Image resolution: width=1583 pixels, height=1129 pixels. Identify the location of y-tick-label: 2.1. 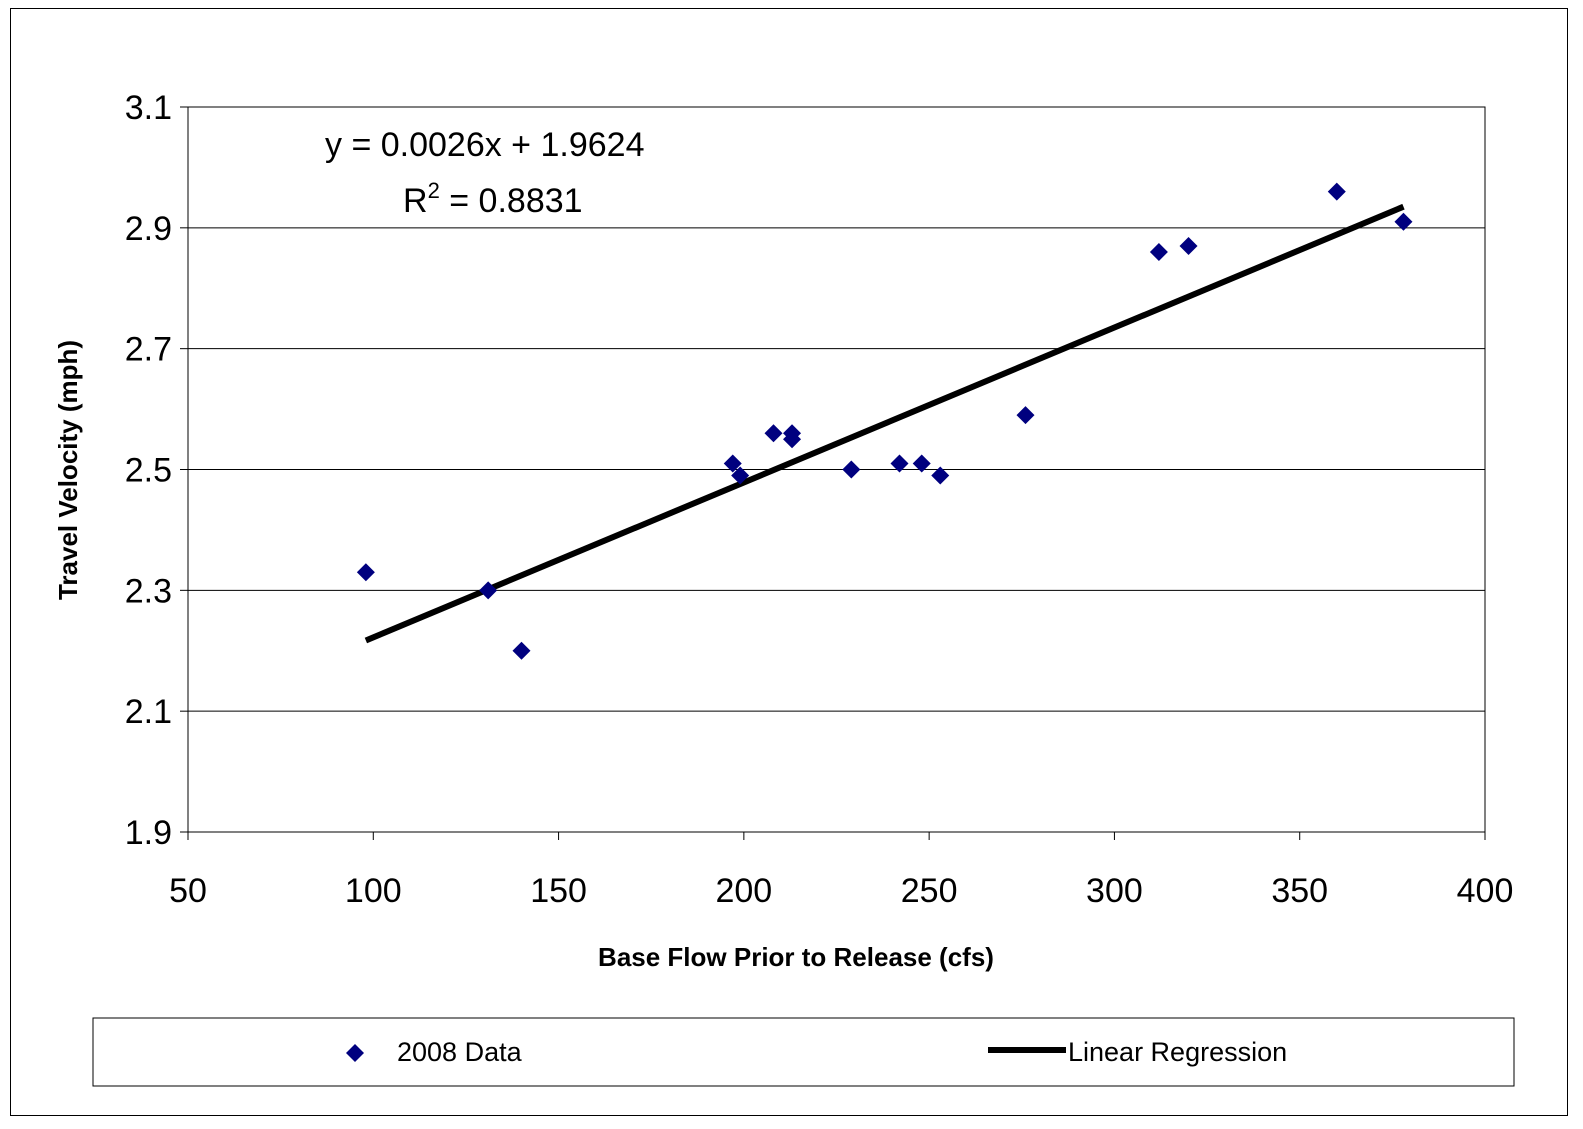
(148, 712).